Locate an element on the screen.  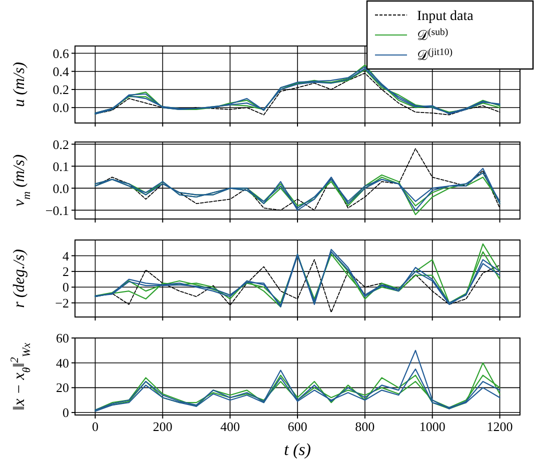
legend-label: 𝒟$^{(jit10)}$ is located at coordinates (434, 55).